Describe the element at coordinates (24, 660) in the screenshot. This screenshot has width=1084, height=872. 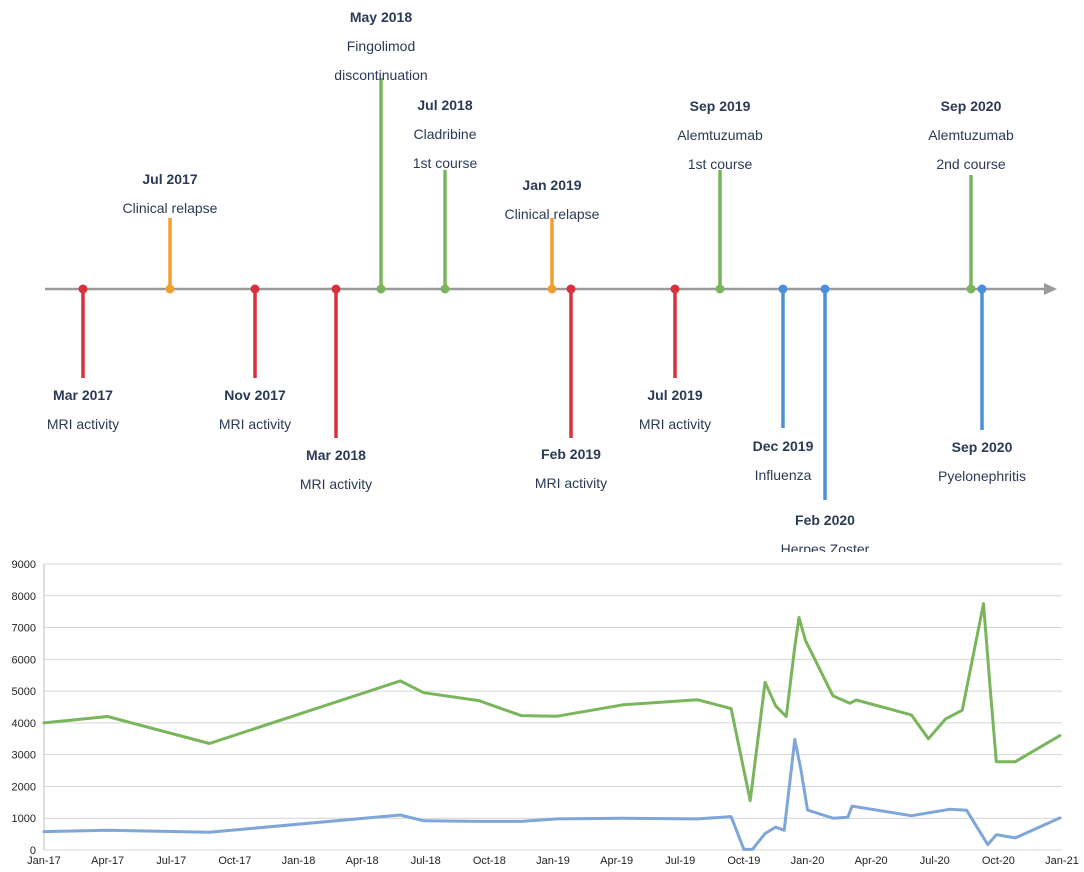
I see `y-tick-label: 6000` at that location.